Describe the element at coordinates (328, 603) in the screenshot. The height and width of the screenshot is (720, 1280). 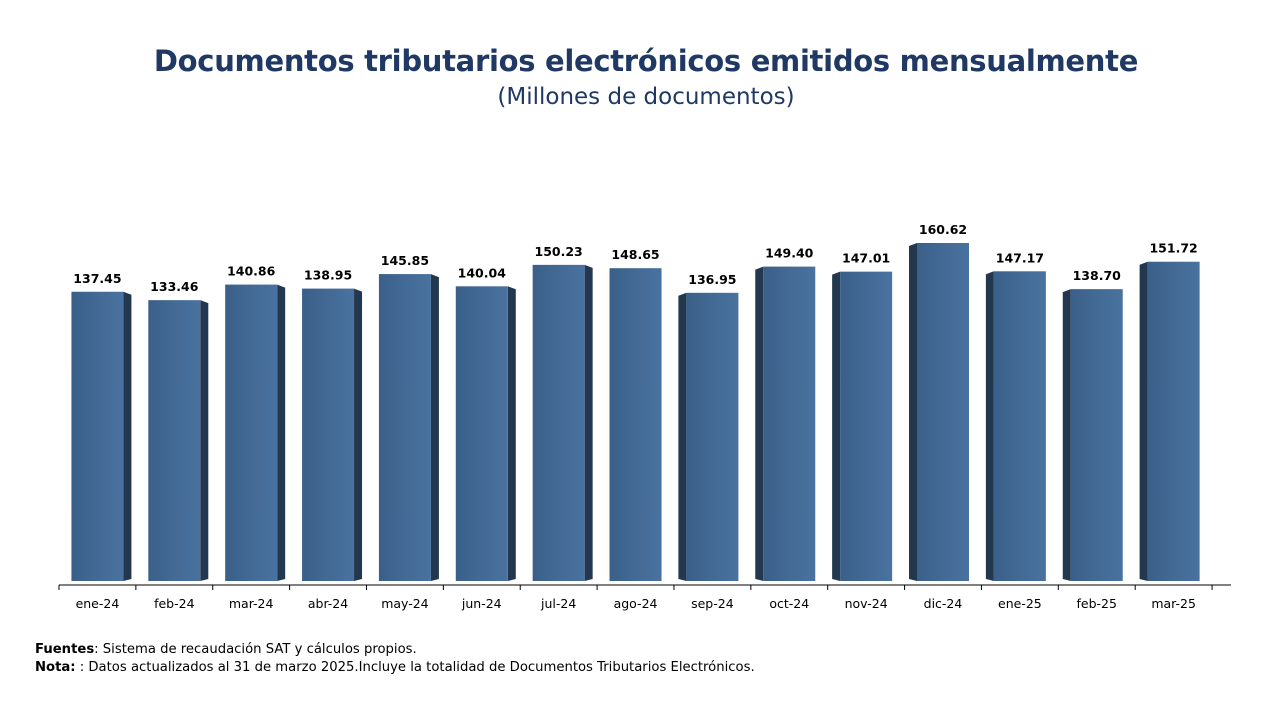
I see `x-tick-label-abr-24: abr-24` at that location.